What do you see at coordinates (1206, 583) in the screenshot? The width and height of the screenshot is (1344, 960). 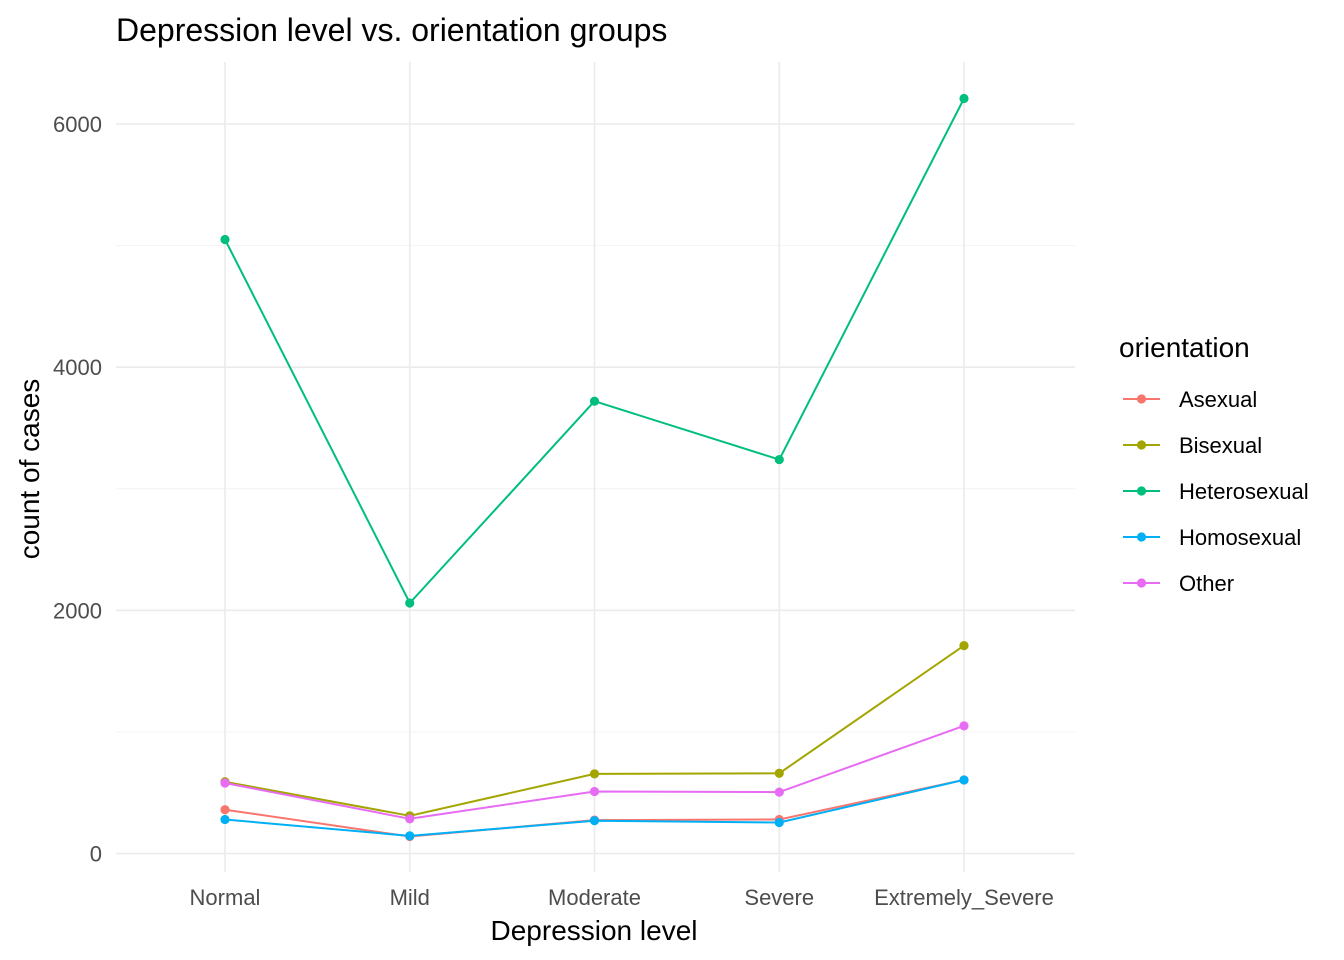 I see `legend-label-other: Other` at bounding box center [1206, 583].